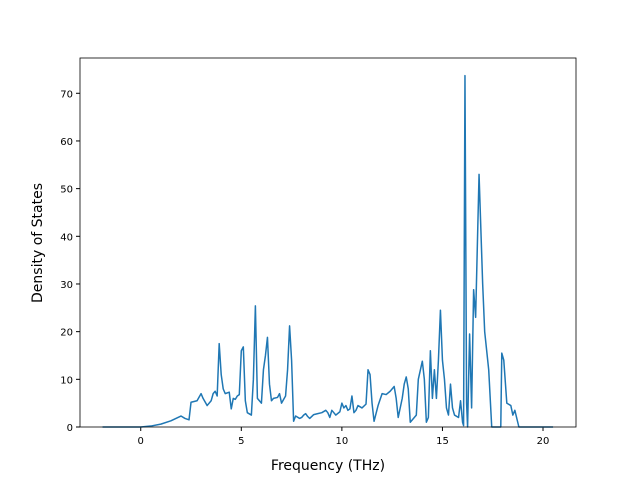  What do you see at coordinates (66, 190) in the screenshot?
I see `y-tick-label: 50` at bounding box center [66, 190].